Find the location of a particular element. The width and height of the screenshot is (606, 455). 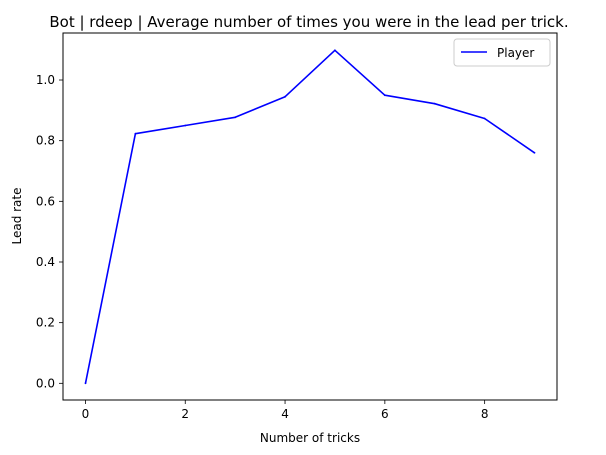

y-tick-label: 0.6 is located at coordinates (45, 201).